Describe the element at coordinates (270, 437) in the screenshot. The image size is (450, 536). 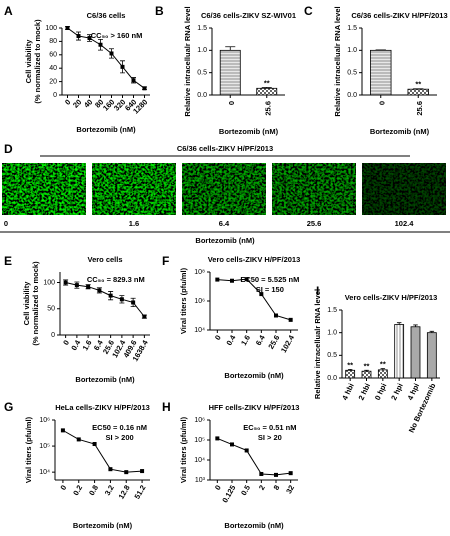
I see `annotation: SI > 20` at that location.